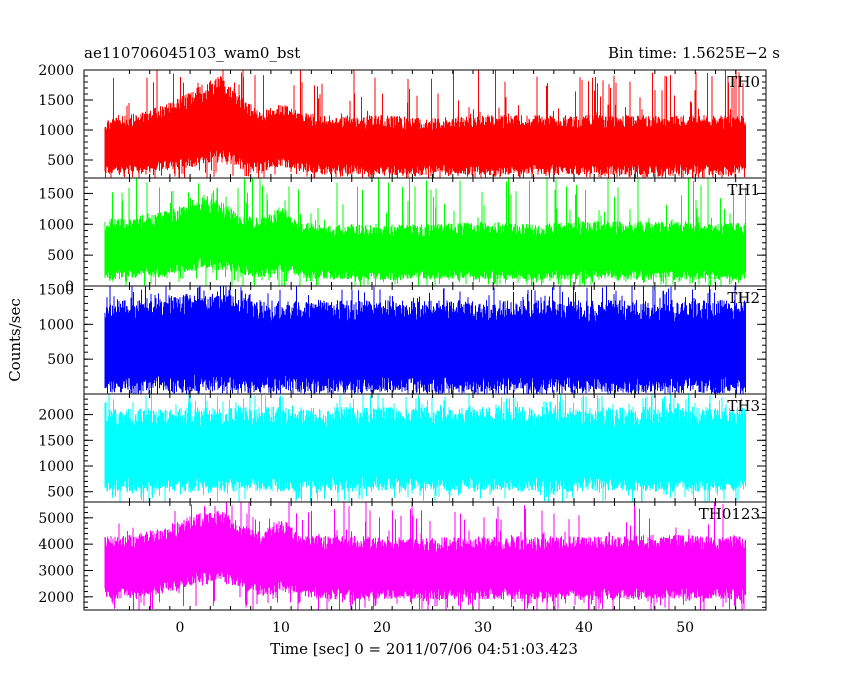  Describe the element at coordinates (743, 406) in the screenshot. I see `series-label-th3: TH3` at that location.